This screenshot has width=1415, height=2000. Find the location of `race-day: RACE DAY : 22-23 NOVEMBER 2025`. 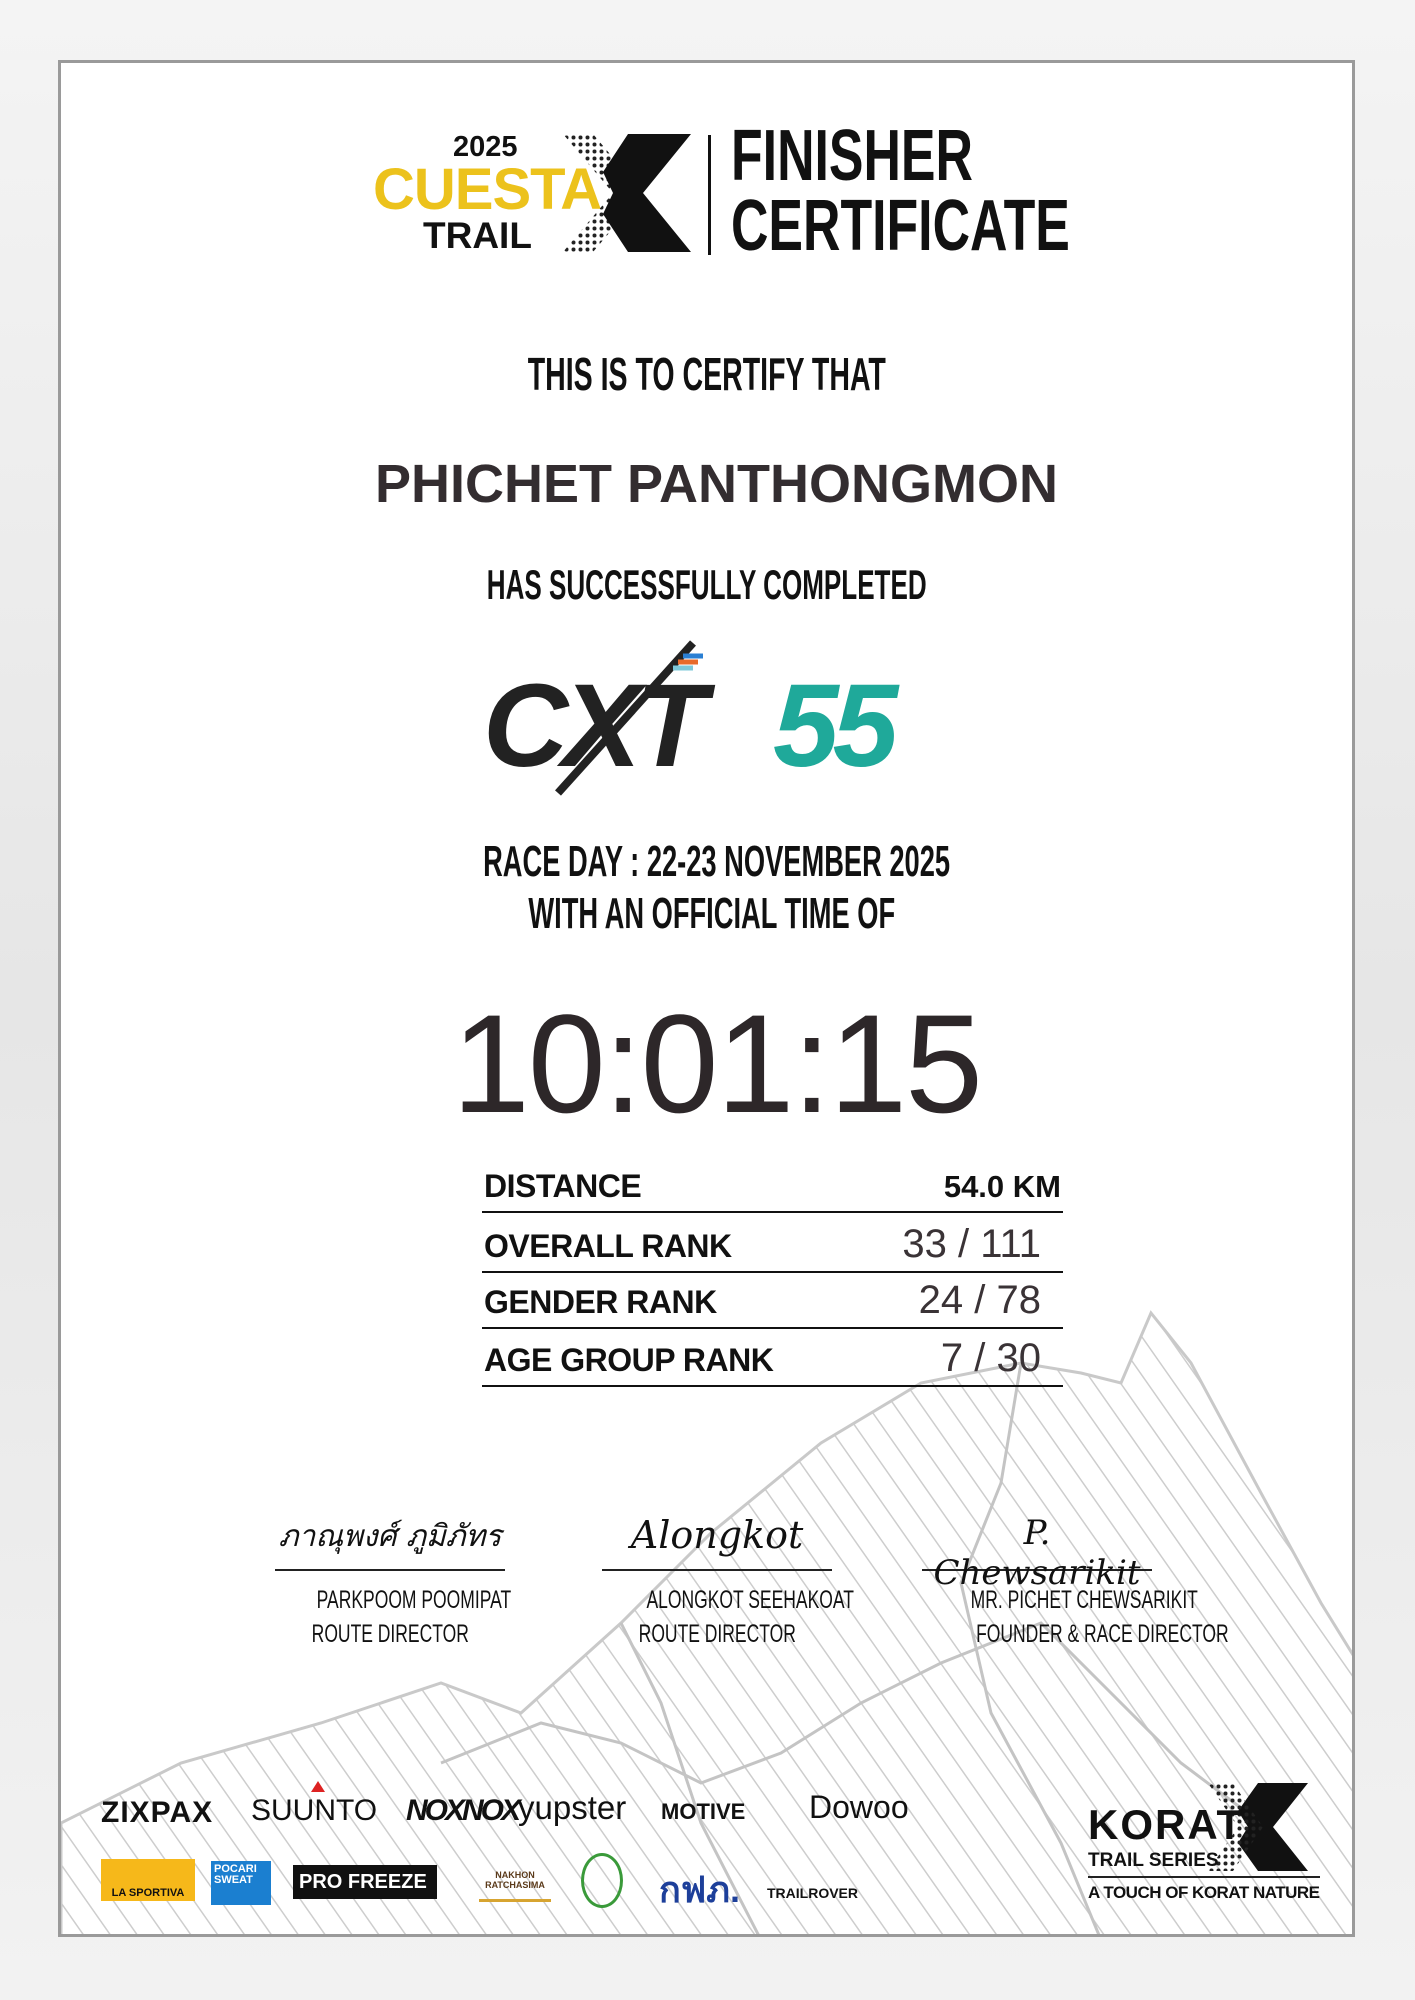

race-day: RACE DAY : 22-23 NOVEMBER 2025 is located at coordinates (716, 861).